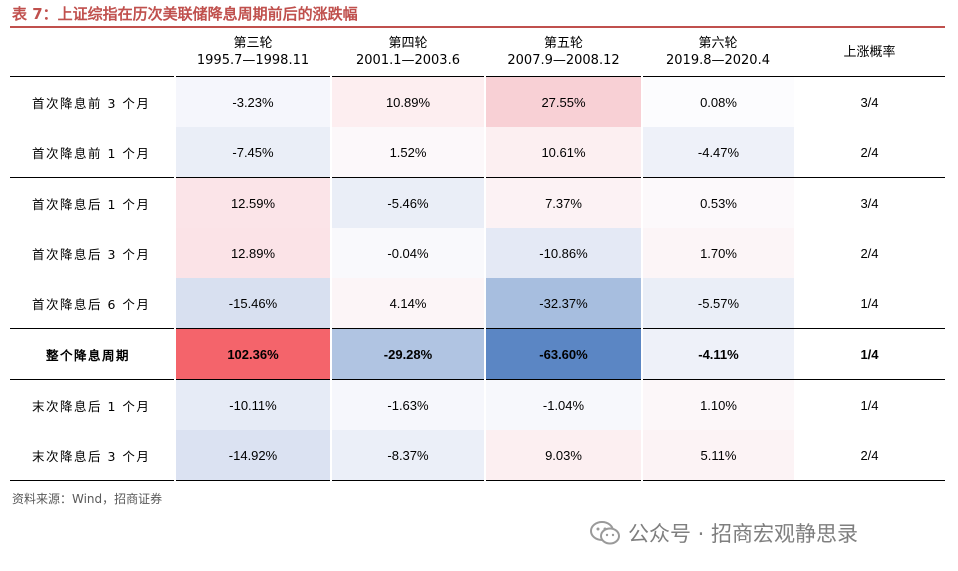  What do you see at coordinates (477, 27) in the screenshot?
I see `title-divider` at bounding box center [477, 27].